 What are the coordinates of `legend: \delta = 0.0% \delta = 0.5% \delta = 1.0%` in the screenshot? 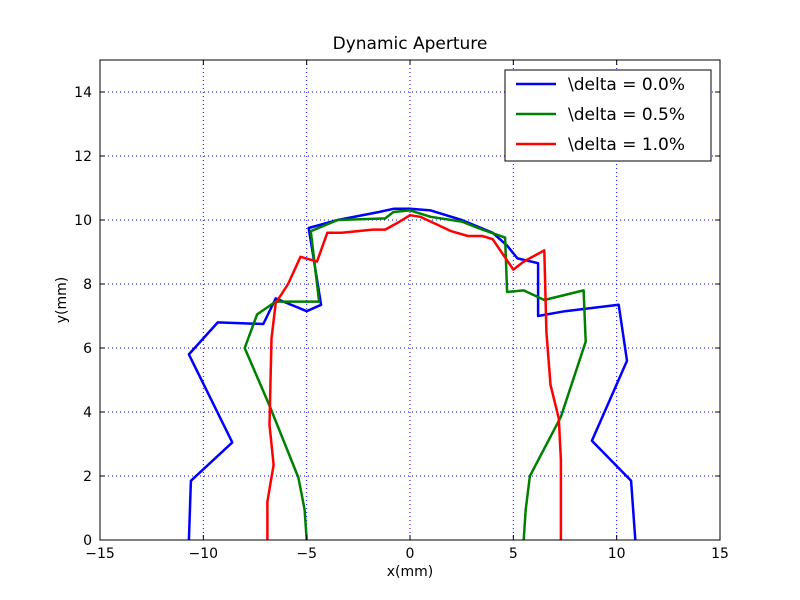 It's located at (608, 115).